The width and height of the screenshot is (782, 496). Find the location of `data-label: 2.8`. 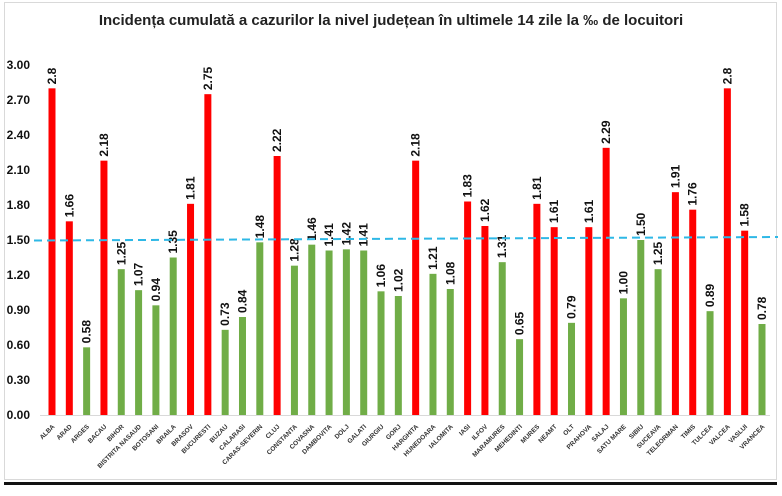

data-label: 2.8 is located at coordinates (727, 75).